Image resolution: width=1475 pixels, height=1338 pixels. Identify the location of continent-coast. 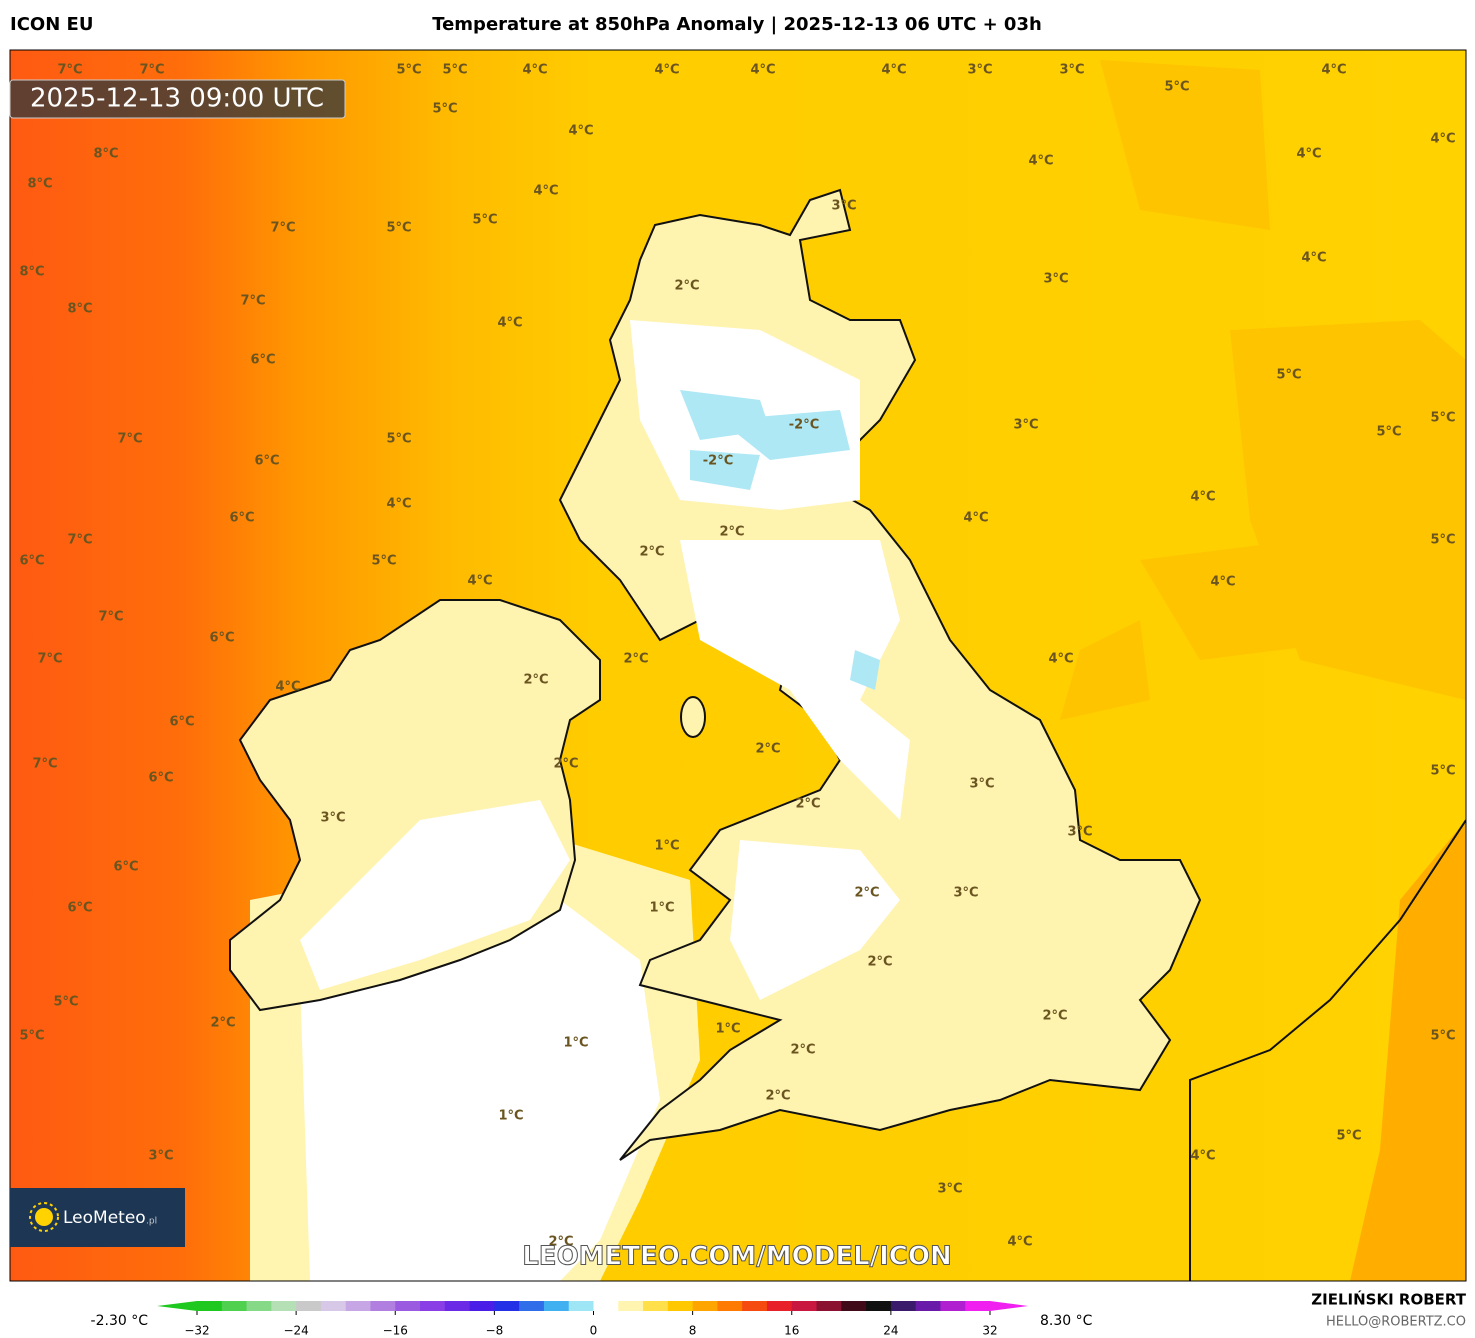
(1327, 1050).